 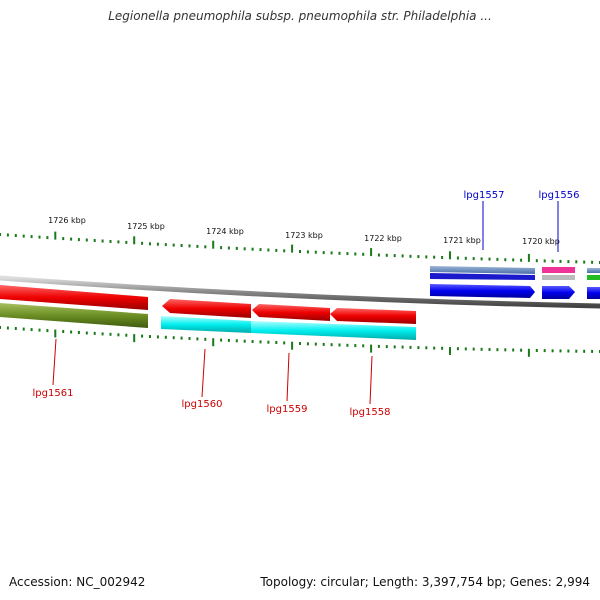 What do you see at coordinates (77, 582) in the screenshot?
I see `accession-text: Accession: NC_002942` at bounding box center [77, 582].